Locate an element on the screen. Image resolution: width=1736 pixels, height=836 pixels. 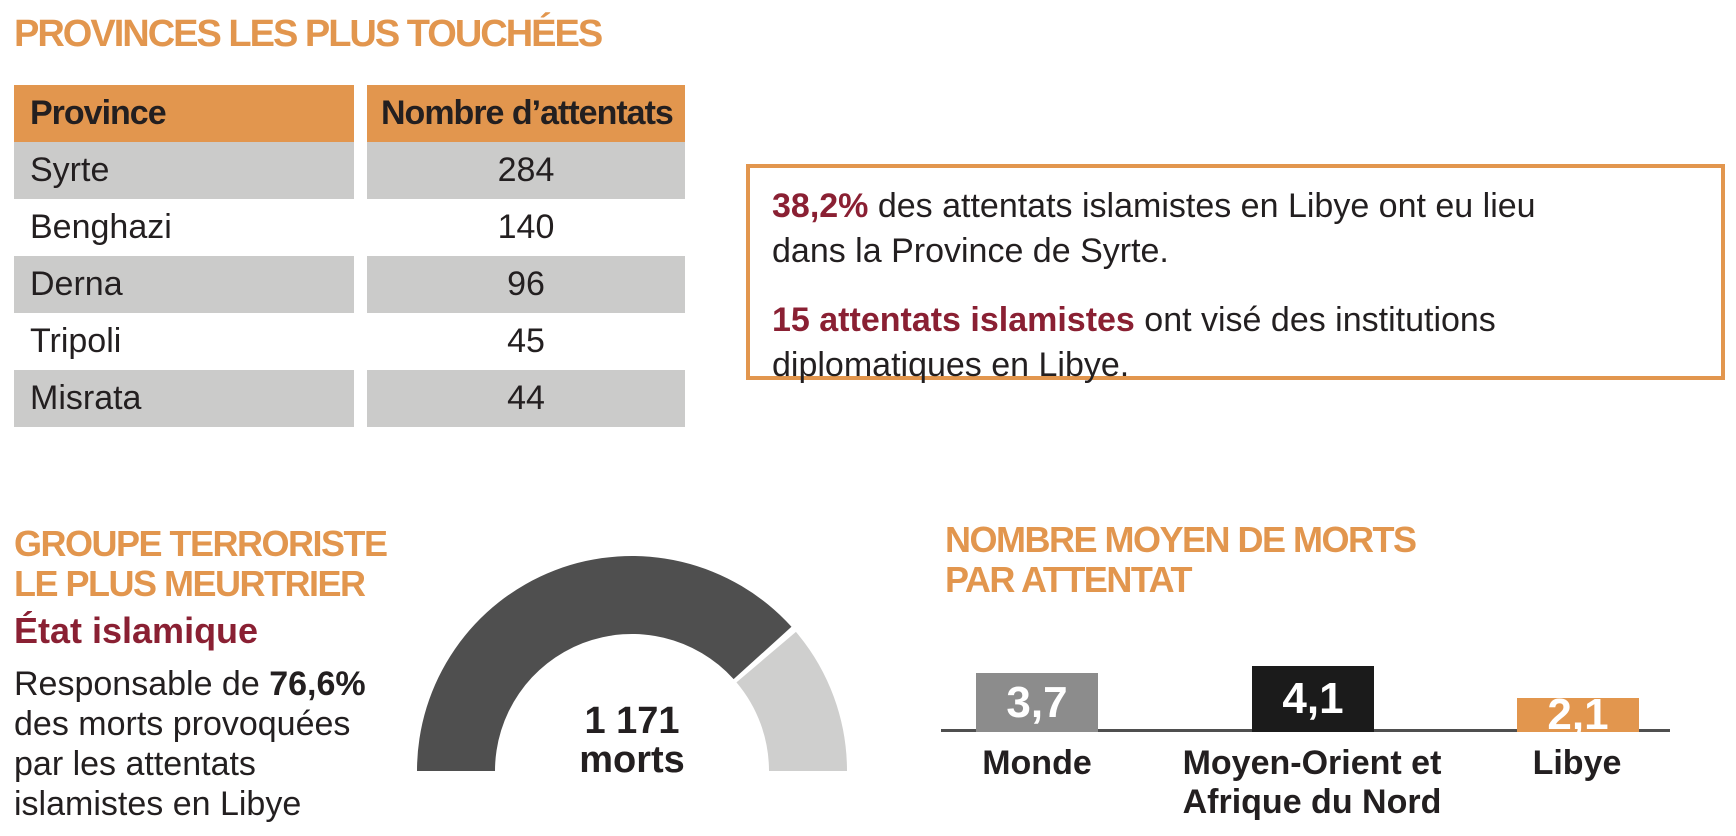
group-desc-prefix: Responsable de is located at coordinates (142, 684).